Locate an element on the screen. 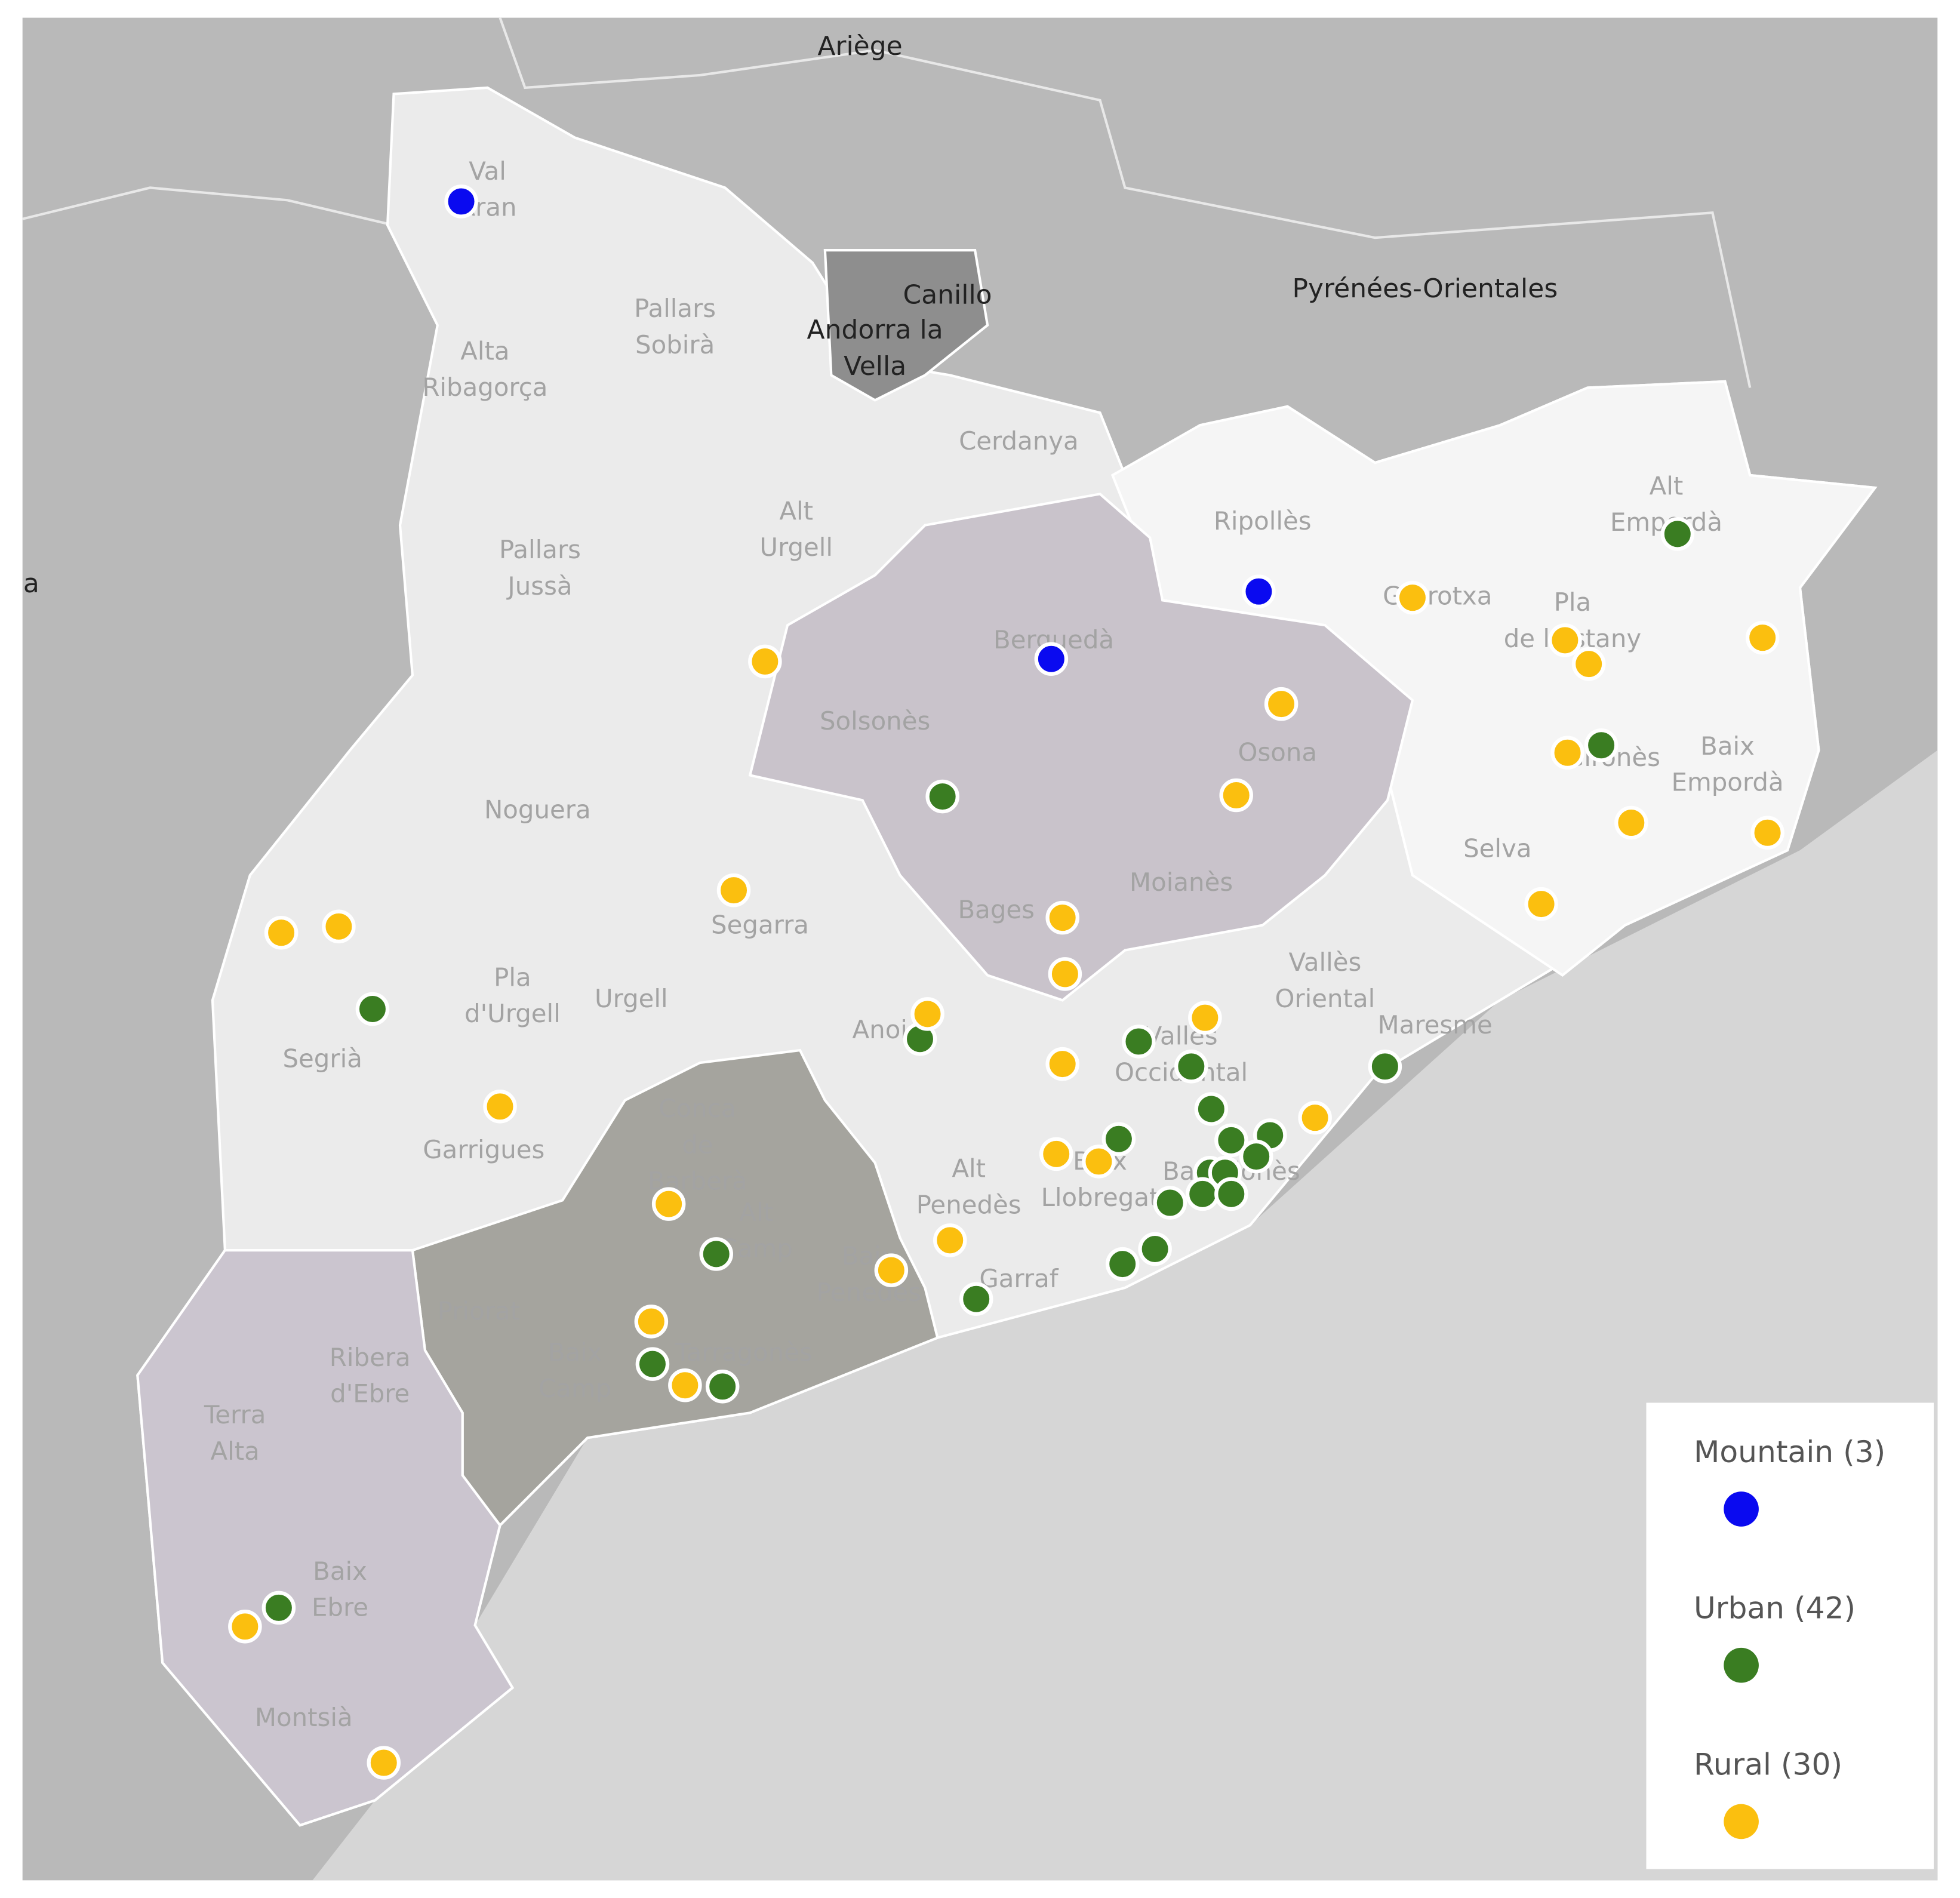  region-label: Alta is located at coordinates (484, 350).